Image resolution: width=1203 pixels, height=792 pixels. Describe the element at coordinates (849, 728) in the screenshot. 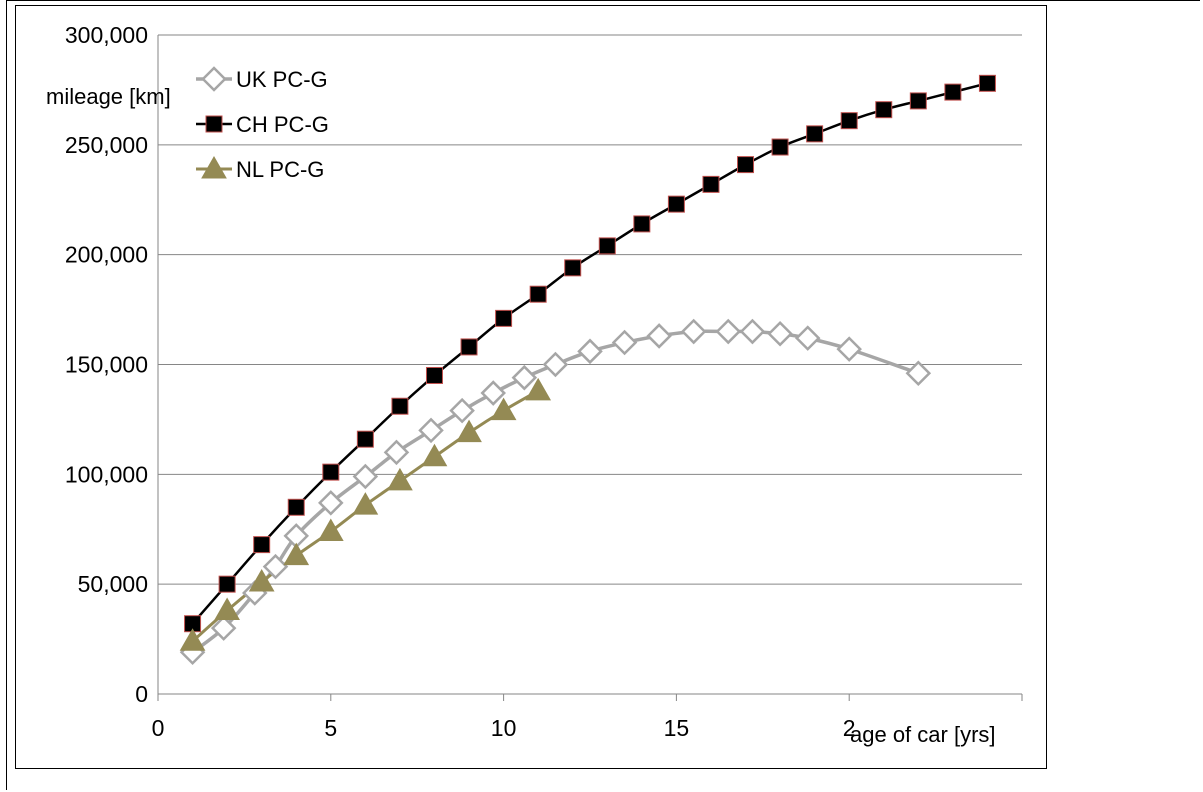

I see `x-tick-label: 2` at that location.